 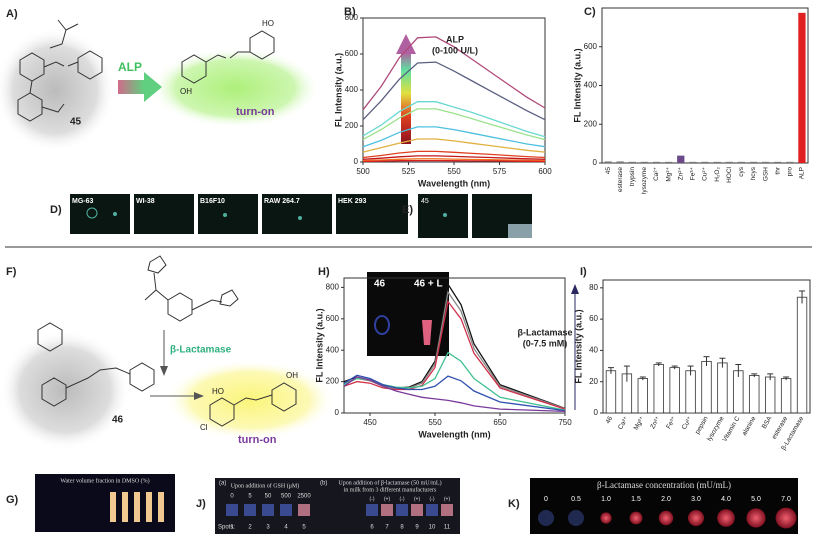 What do you see at coordinates (664, 485) in the screenshot?
I see `photo-title: β-Lactamase concentration (mU/mL)` at bounding box center [664, 485].